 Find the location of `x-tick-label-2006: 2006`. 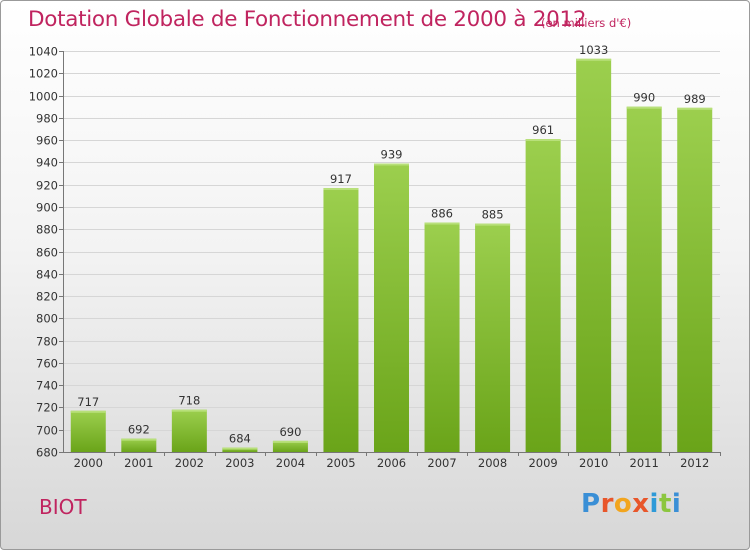

x-tick-label-2006: 2006 is located at coordinates (391, 463).